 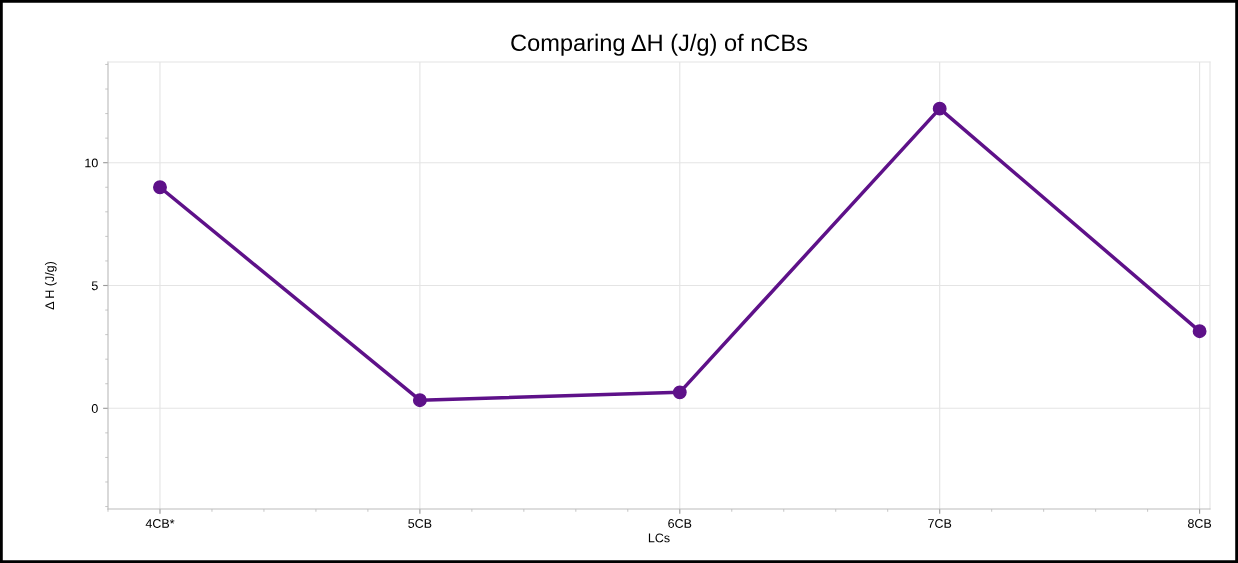 I want to click on x-tick-label: 8CB, so click(x=1199, y=523).